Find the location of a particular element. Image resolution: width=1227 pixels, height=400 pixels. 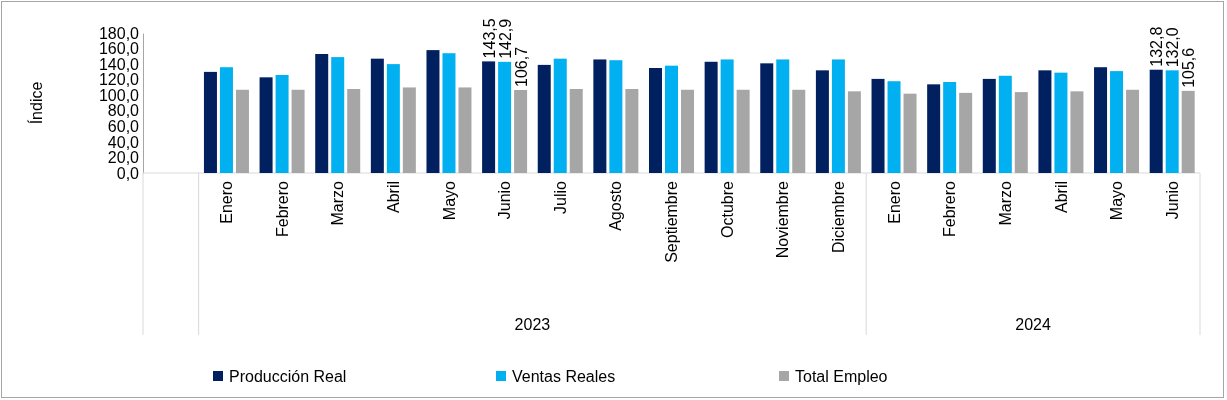

data-label: 132,8 is located at coordinates (1157, 46).